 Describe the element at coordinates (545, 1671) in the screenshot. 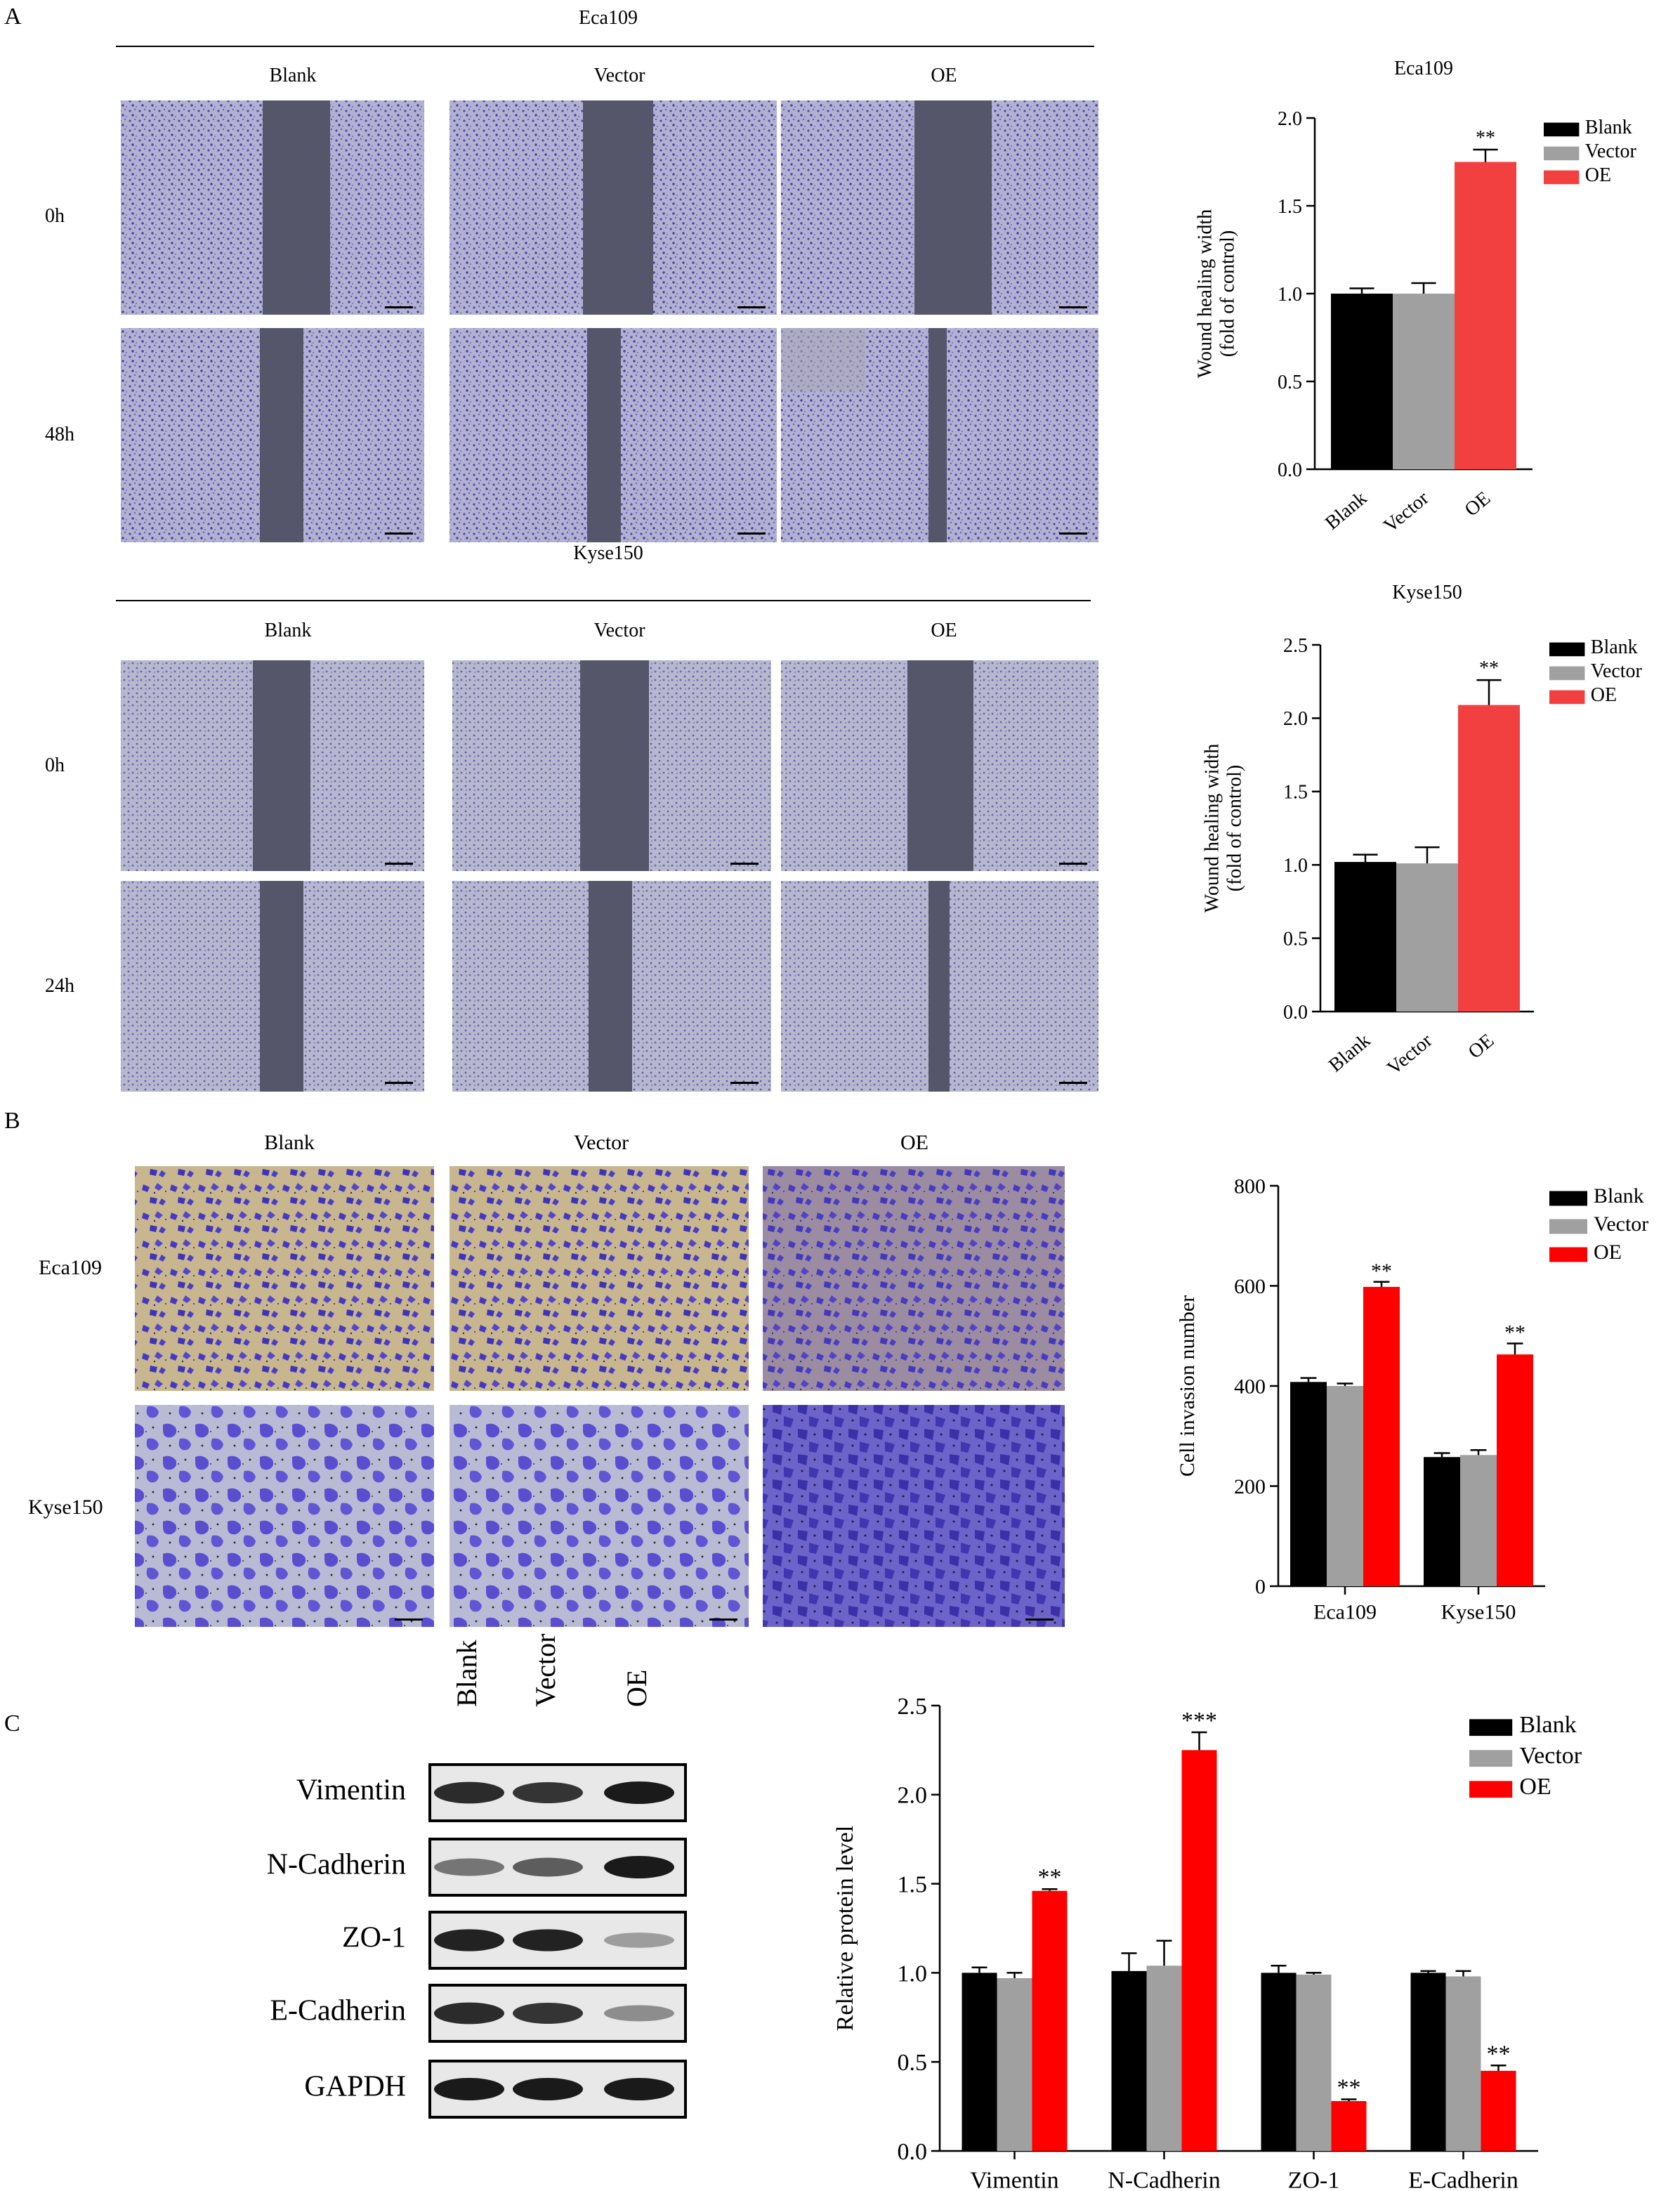

I see `lane-label-vector: Vector` at that location.